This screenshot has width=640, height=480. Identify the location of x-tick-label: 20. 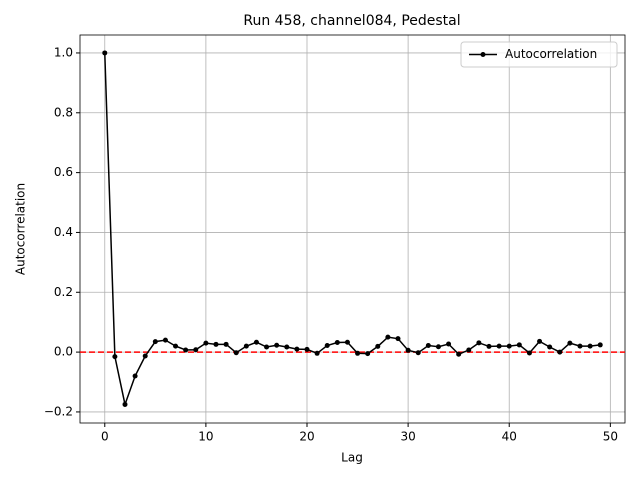
(306, 437).